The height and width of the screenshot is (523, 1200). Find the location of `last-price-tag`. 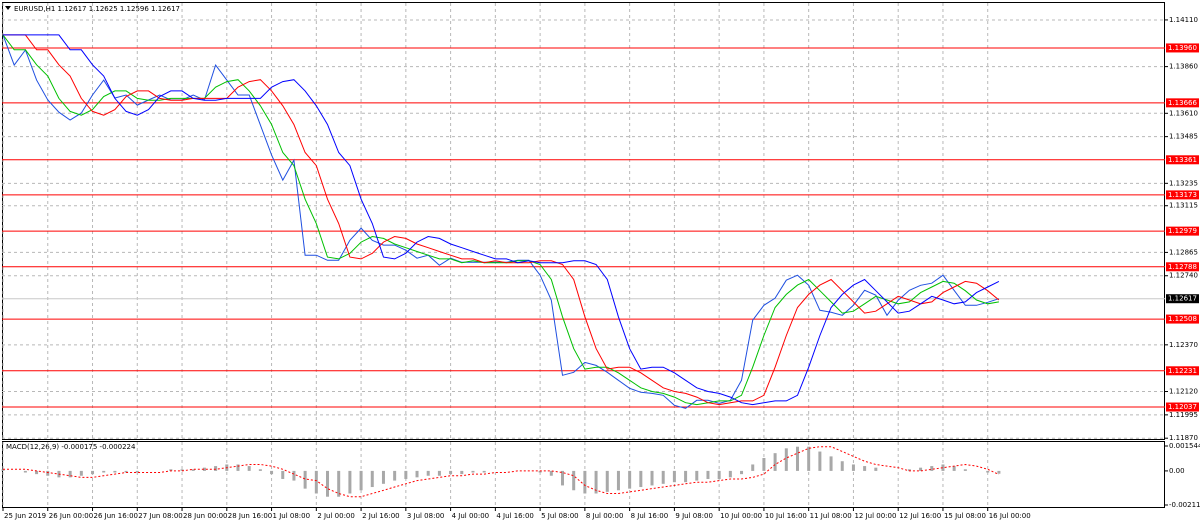

last-price-tag is located at coordinates (1182, 299).